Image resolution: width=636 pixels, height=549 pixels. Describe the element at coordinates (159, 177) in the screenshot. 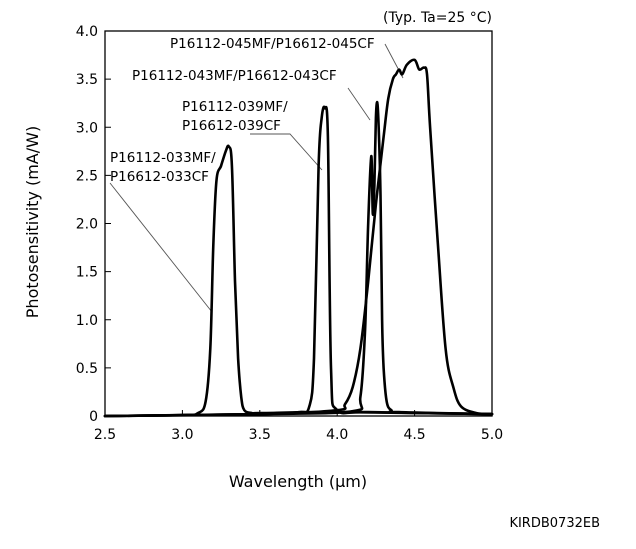

I see `series-label-033-line2: P16612-033CF` at that location.